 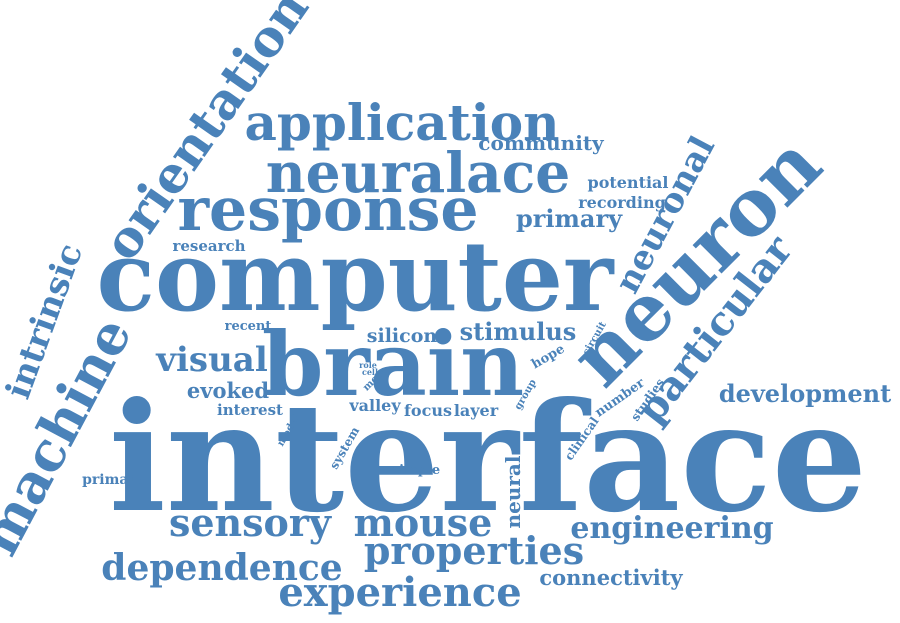 What do you see at coordinates (423, 522) in the screenshot?
I see `word-mouse: mouse` at bounding box center [423, 522].